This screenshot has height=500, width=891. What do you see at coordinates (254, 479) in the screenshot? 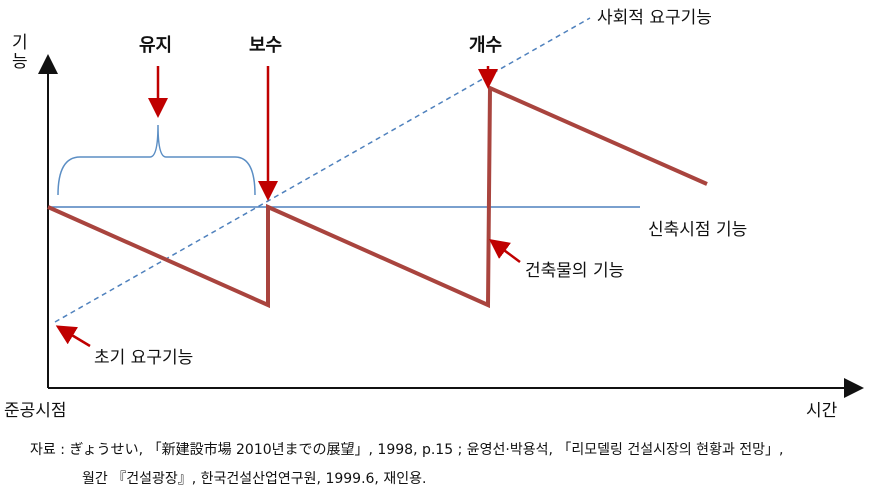
I see `caption: 월간 『건설광장』, 한국건설산업연구원, 1999.6, 재인용.` at bounding box center [254, 479].